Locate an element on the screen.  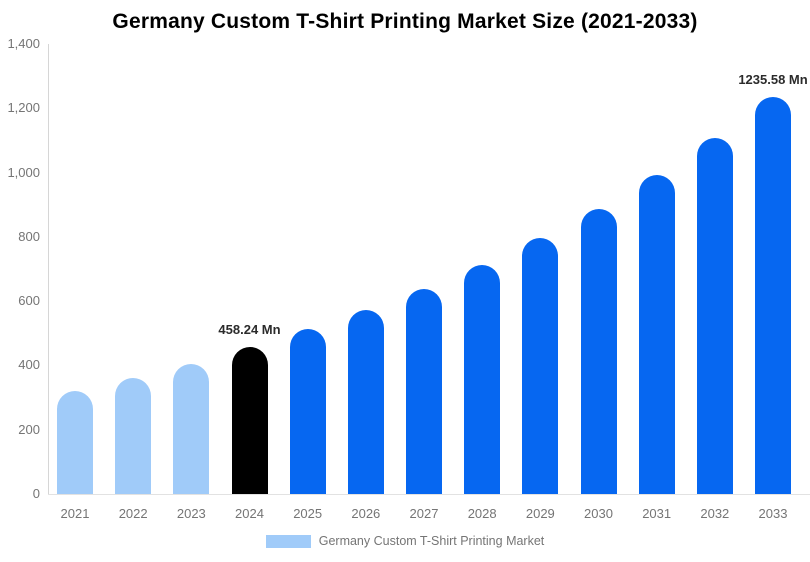
x-axis-tick-label: 2033 is located at coordinates (773, 513).